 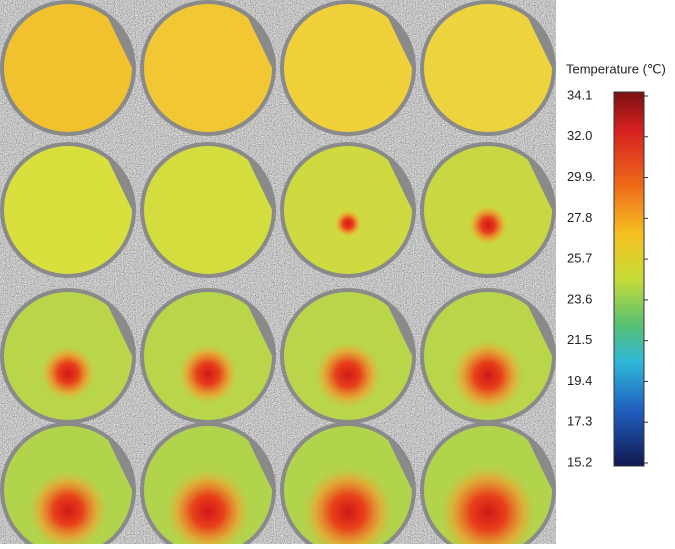 What do you see at coordinates (579, 258) in the screenshot?
I see `colorbar-tick-label: 25.7` at bounding box center [579, 258].